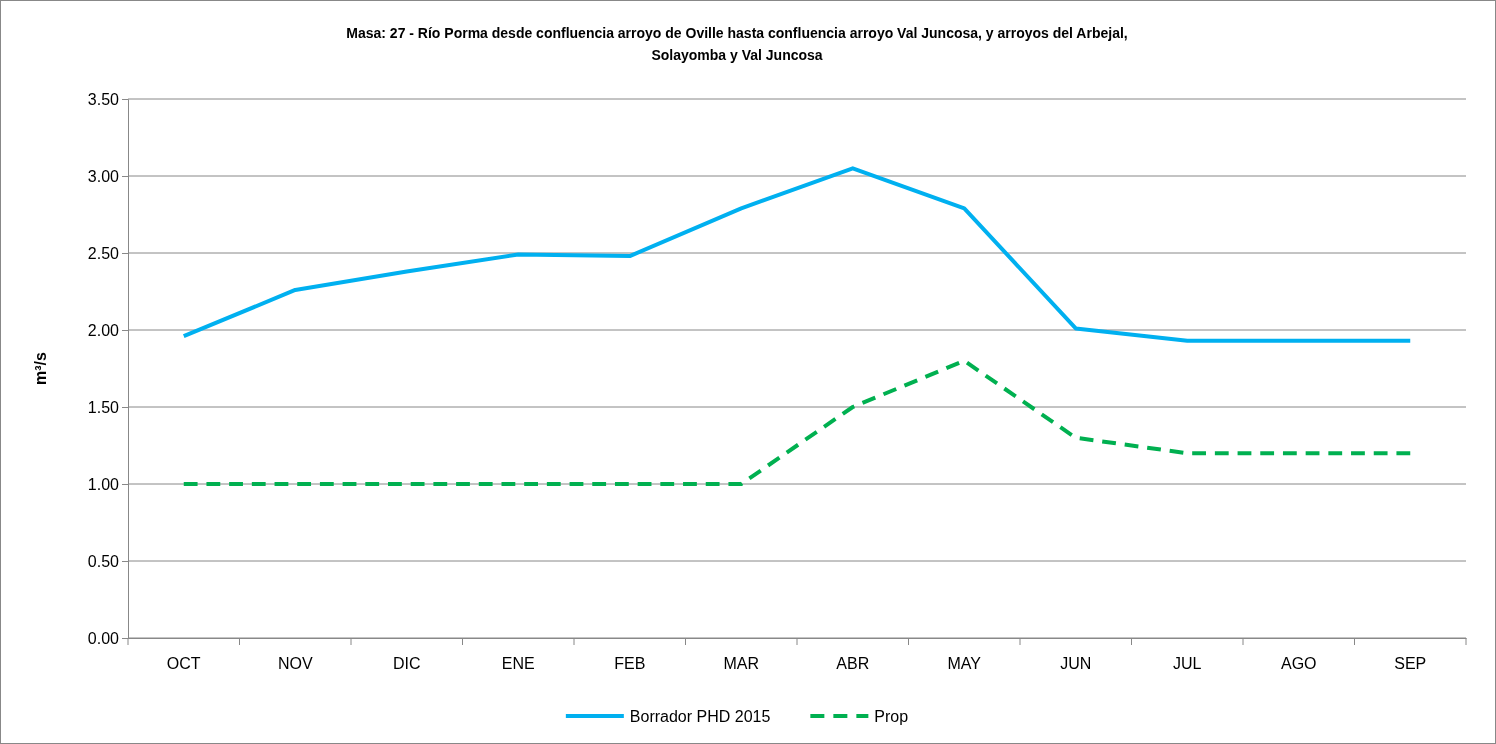 This screenshot has height=744, width=1496. Describe the element at coordinates (103, 407) in the screenshot. I see `y-tick-label: 1.50` at that location.